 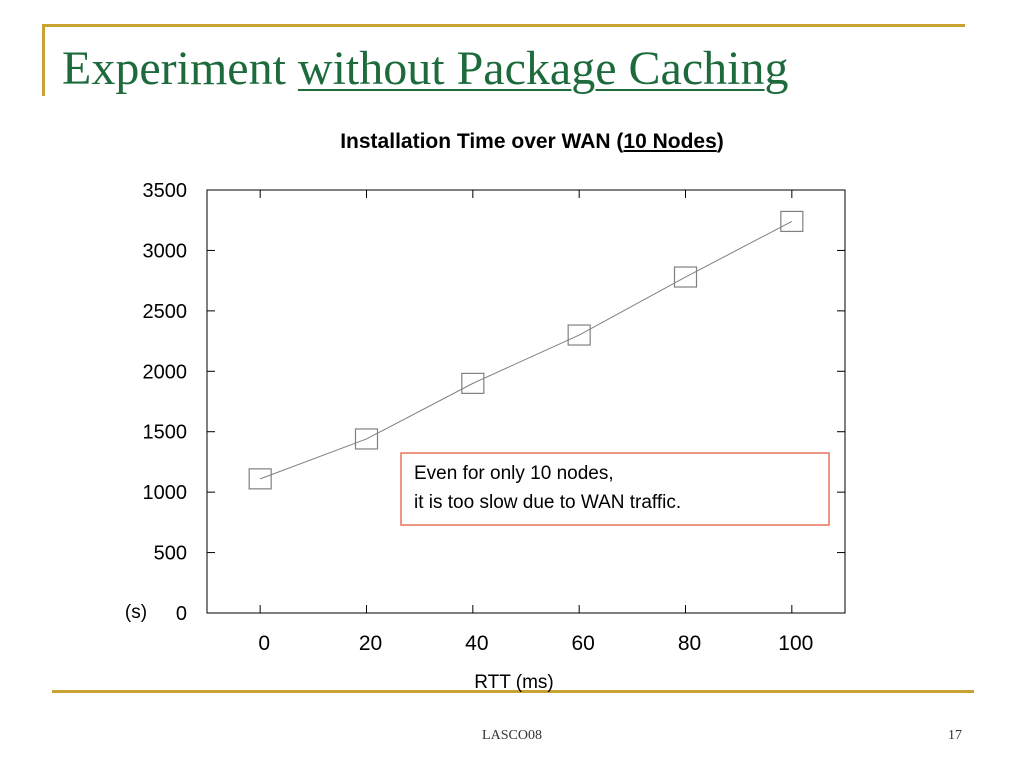 I want to click on page-number: 17, so click(x=955, y=735).